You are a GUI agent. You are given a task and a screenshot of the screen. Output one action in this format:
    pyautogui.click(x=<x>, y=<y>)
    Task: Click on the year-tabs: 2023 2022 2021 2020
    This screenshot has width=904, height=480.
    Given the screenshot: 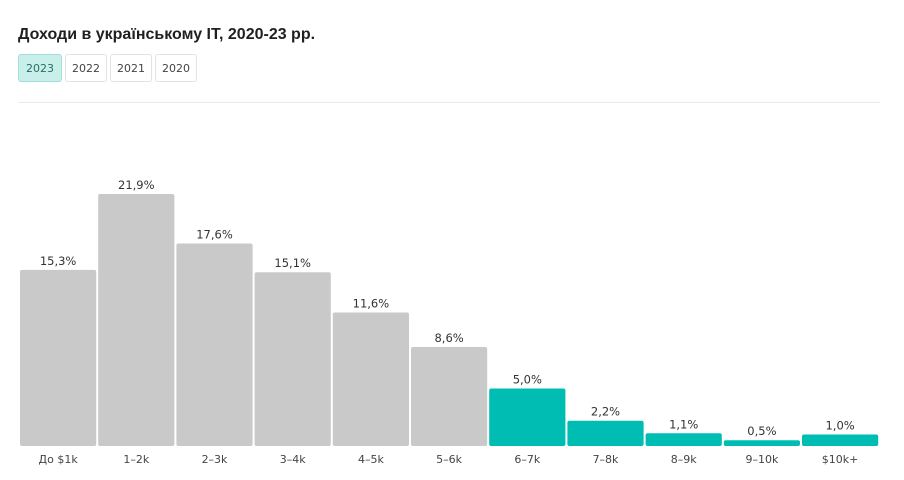 What is the action you would take?
    pyautogui.click(x=107, y=68)
    